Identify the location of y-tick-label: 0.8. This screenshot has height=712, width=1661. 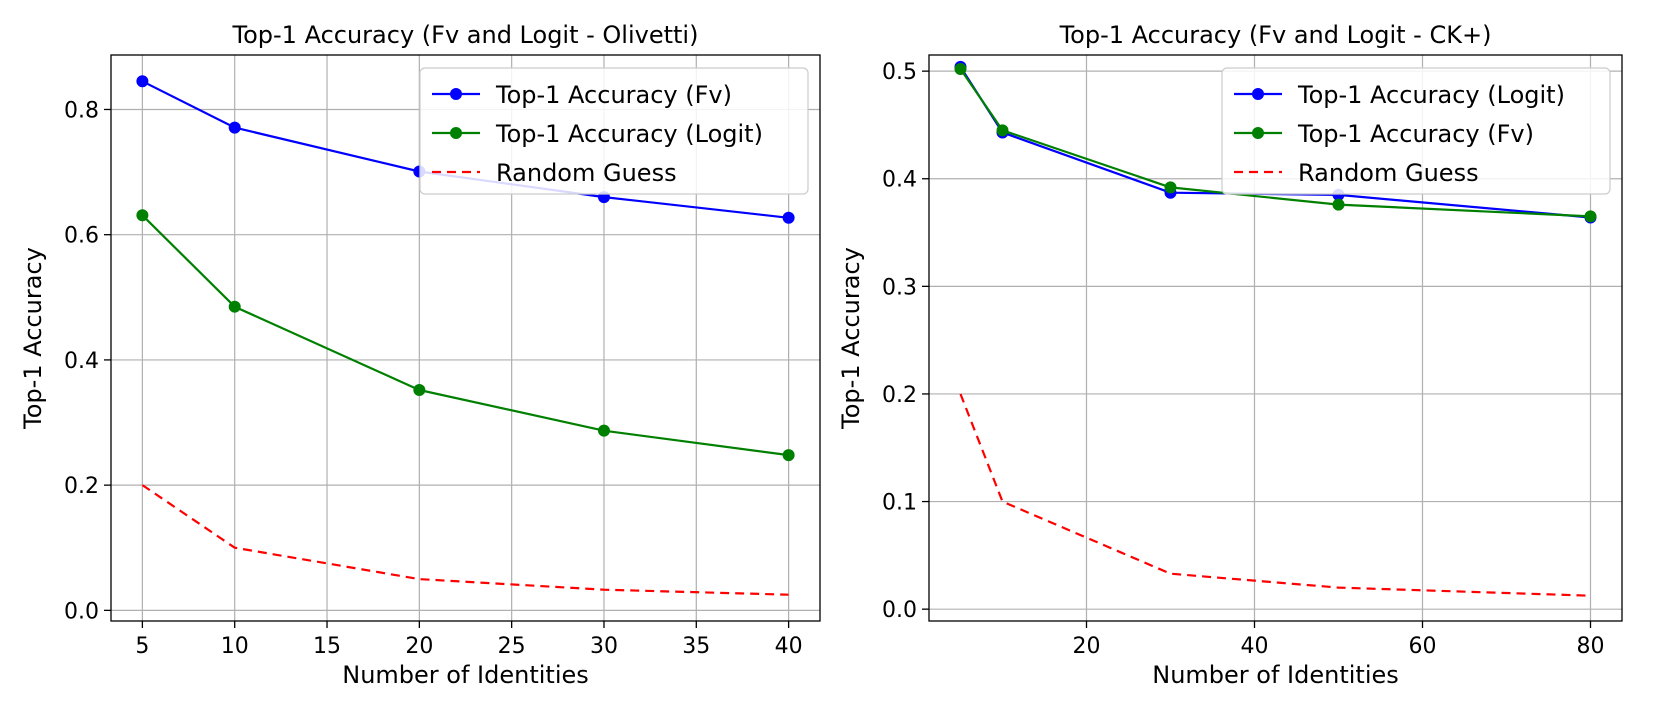
(81, 110).